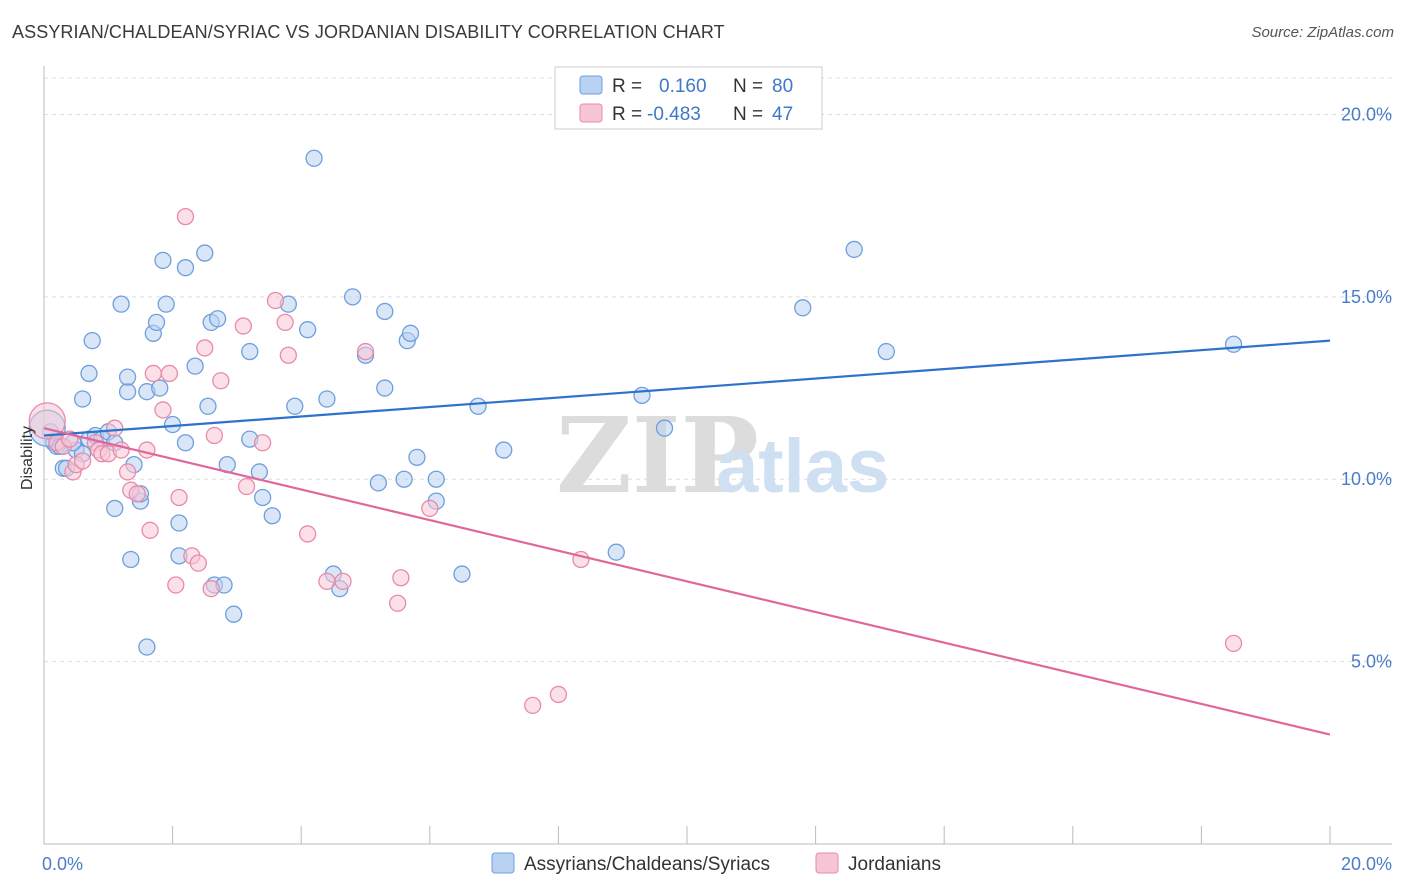 The width and height of the screenshot is (1406, 892). Describe the element at coordinates (1366, 297) in the screenshot. I see `y-tick-label: 15.0%` at that location.